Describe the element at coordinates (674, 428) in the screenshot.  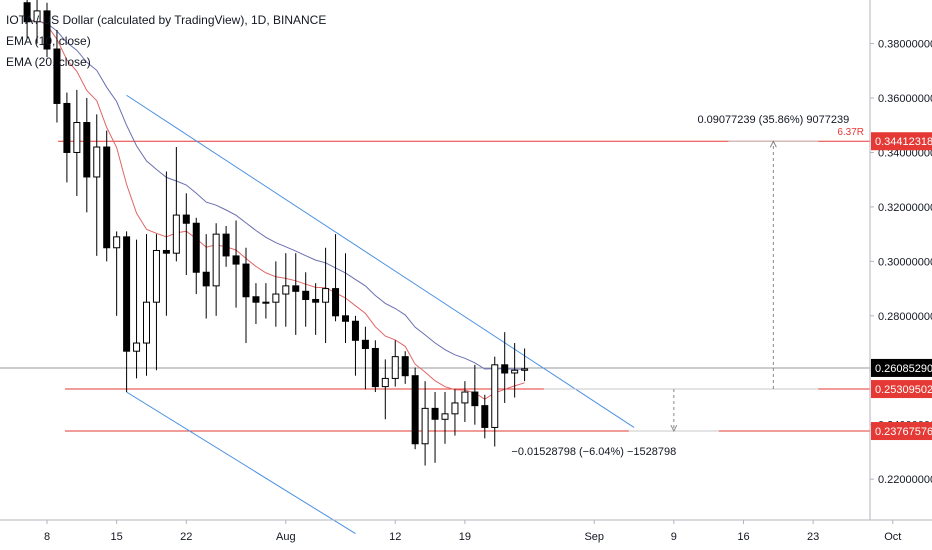
I see `measure-arrowhead` at that location.